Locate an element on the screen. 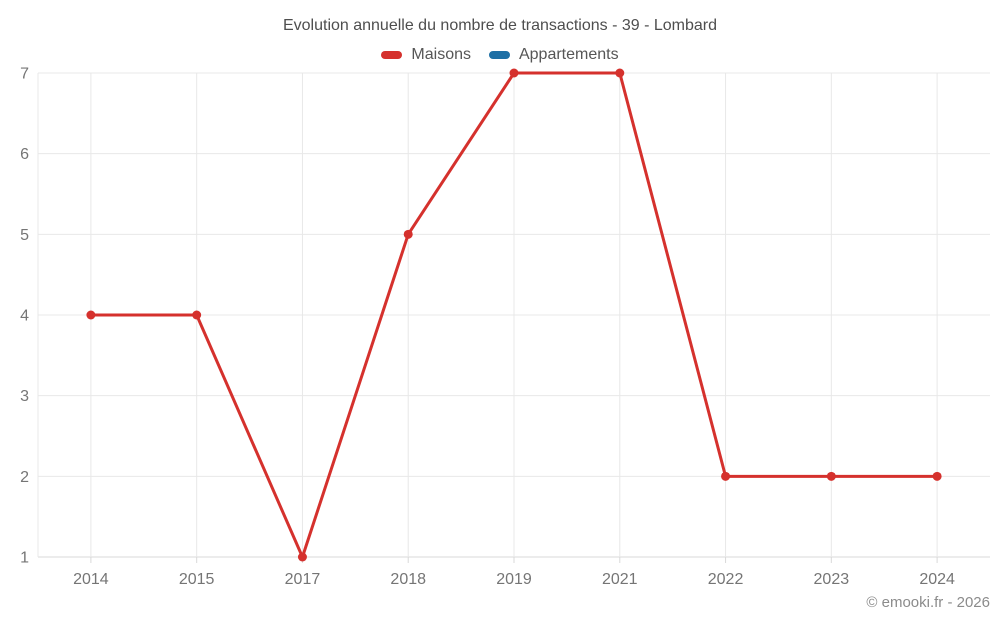 This screenshot has width=1000, height=625. x-axis-label: 2017 is located at coordinates (303, 579).